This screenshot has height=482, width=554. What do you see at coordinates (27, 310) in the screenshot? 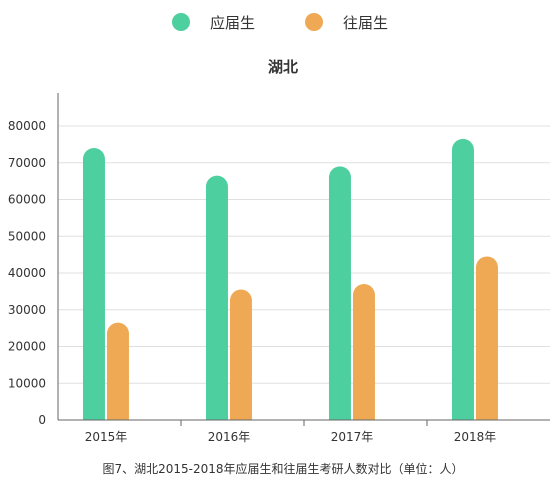
I see `y-tick-label: 30000` at bounding box center [27, 310].